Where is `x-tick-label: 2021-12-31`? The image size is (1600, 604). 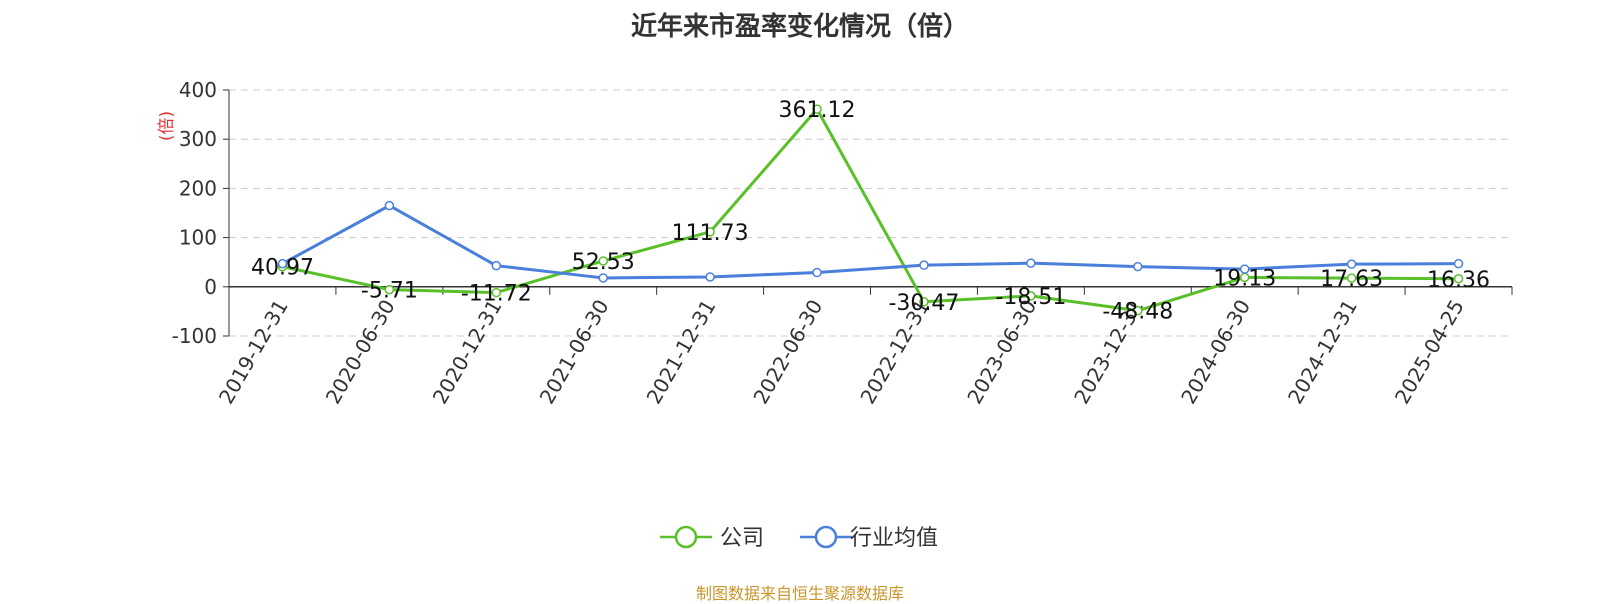
x-tick-label: 2021-12-31 is located at coordinates (681, 351).